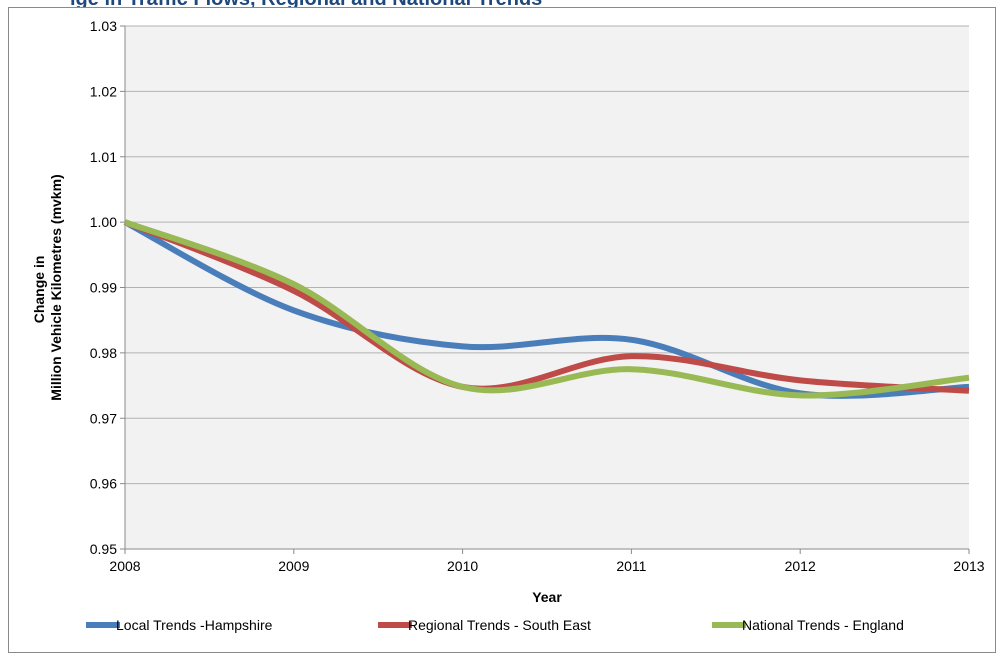 This screenshot has height=655, width=998. Describe the element at coordinates (547, 597) in the screenshot. I see `x-axis-title: Year` at that location.